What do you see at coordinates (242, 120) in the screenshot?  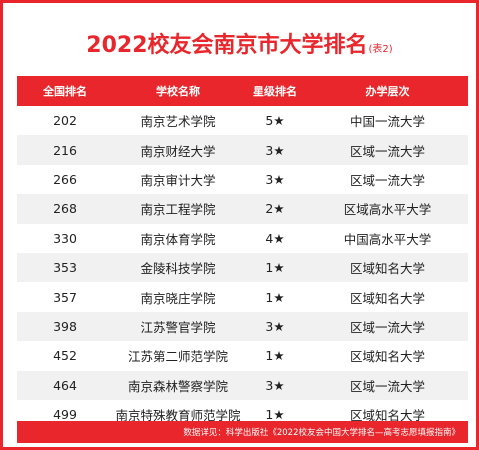 I see `table-row: 202 南京艺术学院 5★ 中国一流大学` at bounding box center [242, 120].